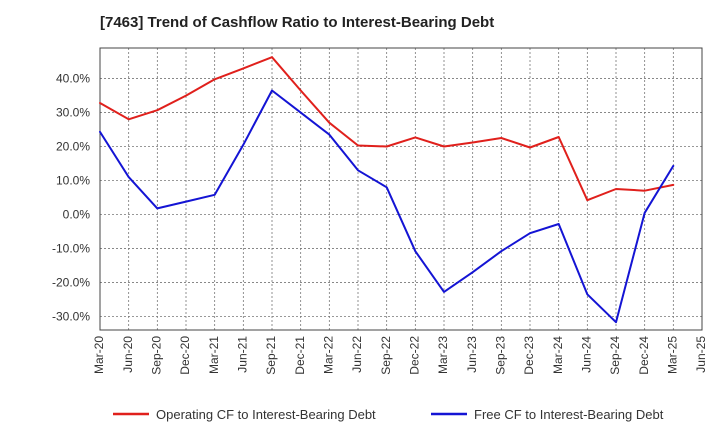 This screenshot has width=720, height=440. I want to click on x-tick-label: Jun-24, so click(587, 354).